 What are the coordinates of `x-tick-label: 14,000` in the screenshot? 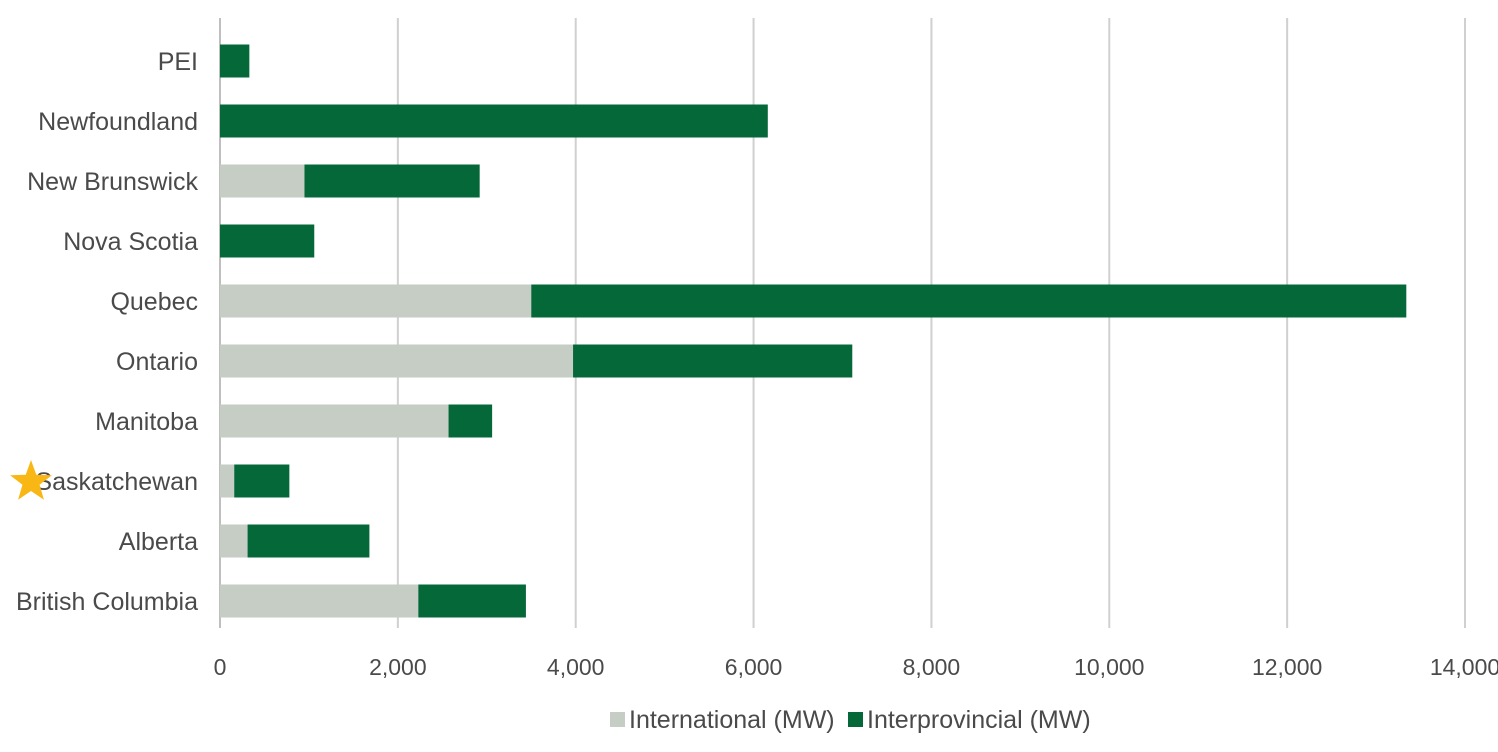 It's located at (1464, 667).